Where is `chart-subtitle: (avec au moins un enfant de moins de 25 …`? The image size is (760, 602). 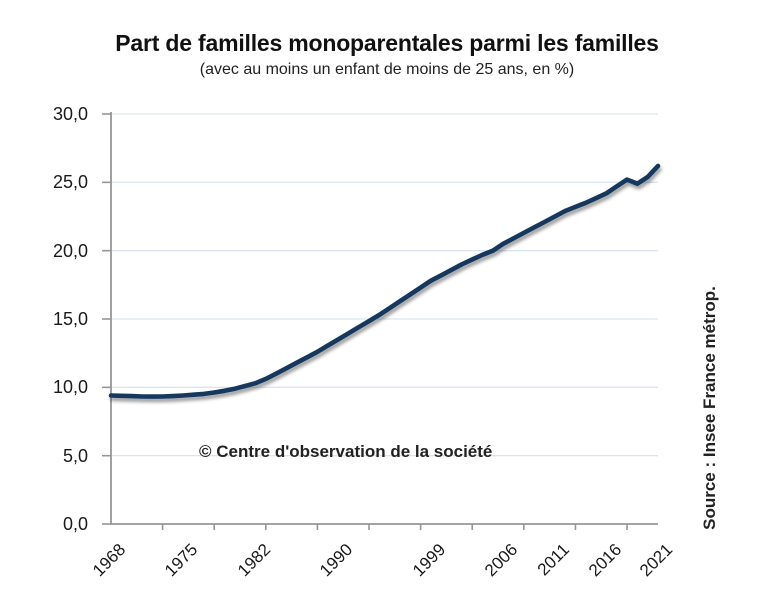
chart-subtitle: (avec au moins un enfant de moins de 25 … is located at coordinates (387, 69).